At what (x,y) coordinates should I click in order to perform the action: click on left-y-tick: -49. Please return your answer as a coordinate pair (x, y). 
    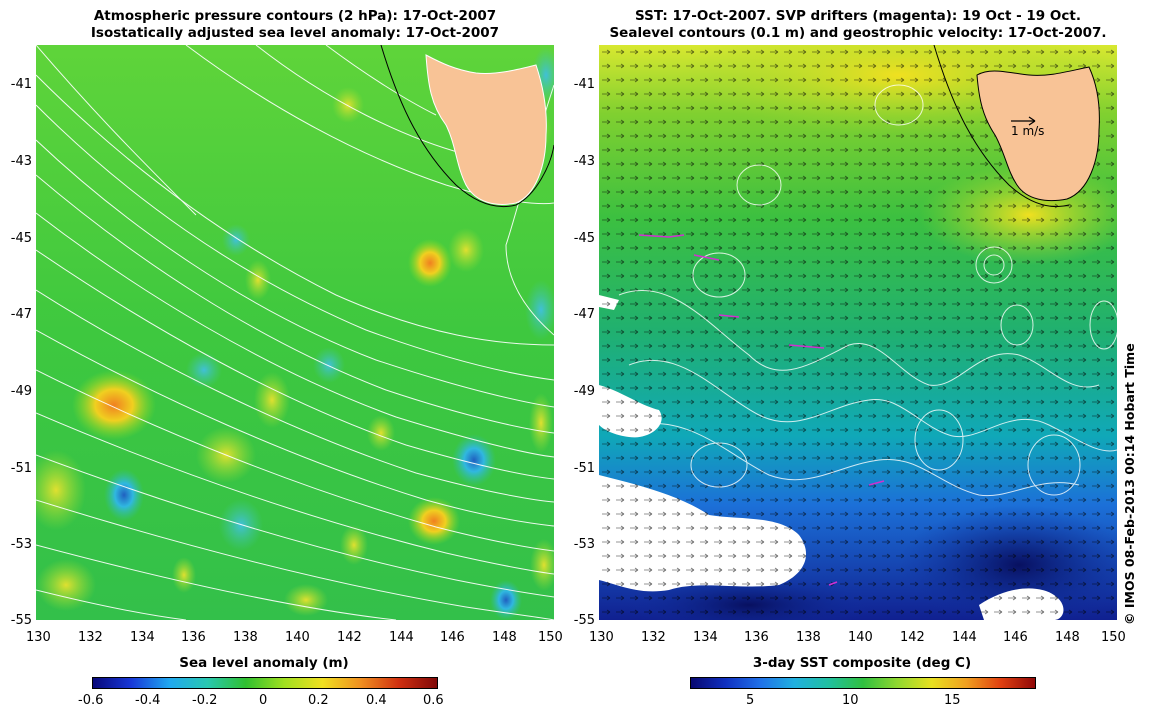
    Looking at the image, I should click on (21, 391).